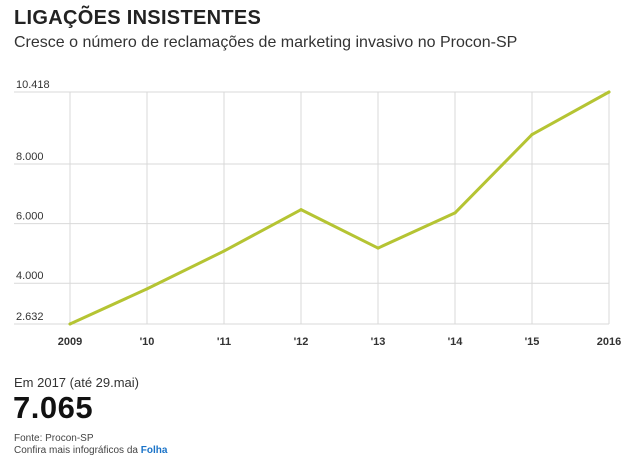  I want to click on x-tick-label: 2009, so click(70, 342).